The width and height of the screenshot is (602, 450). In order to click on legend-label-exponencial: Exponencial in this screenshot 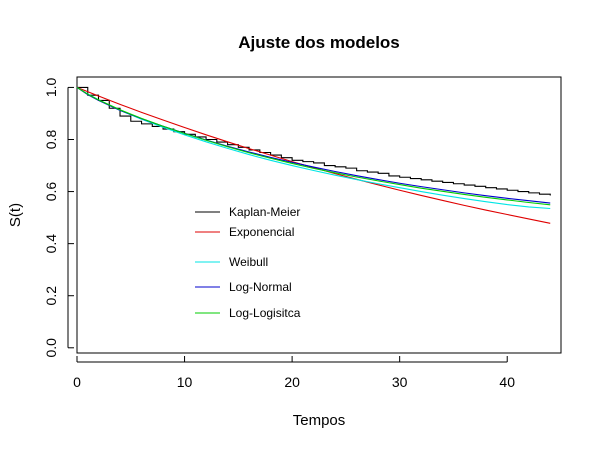, I will do `click(261, 232)`.